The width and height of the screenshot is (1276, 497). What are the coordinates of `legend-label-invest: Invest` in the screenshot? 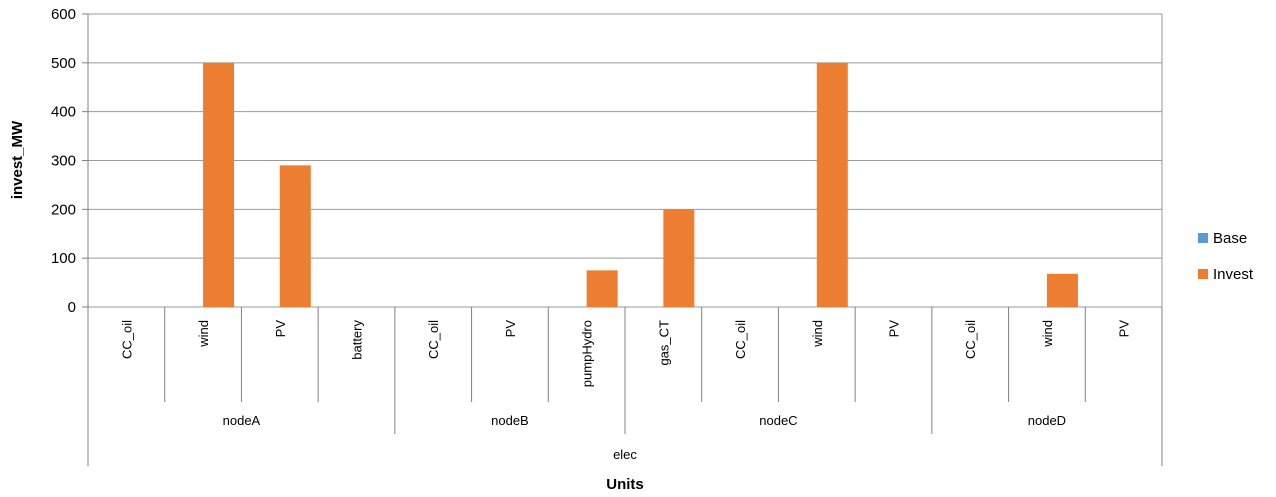 It's located at (1233, 274).